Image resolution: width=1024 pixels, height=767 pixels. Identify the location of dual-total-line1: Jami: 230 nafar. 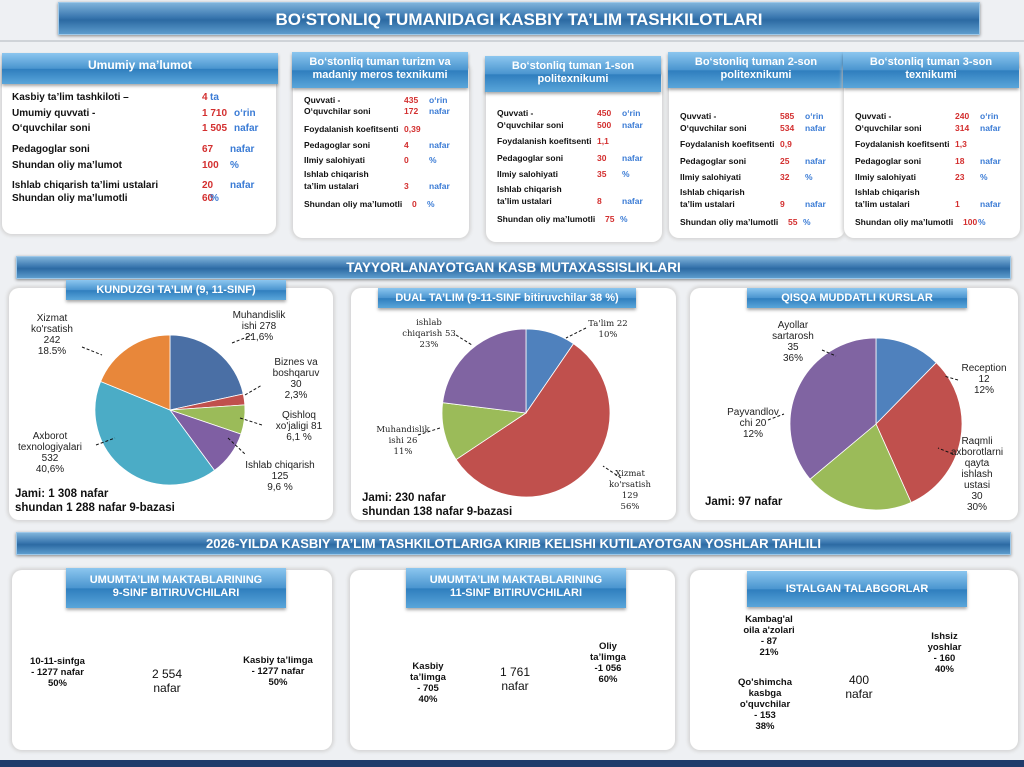
(404, 498).